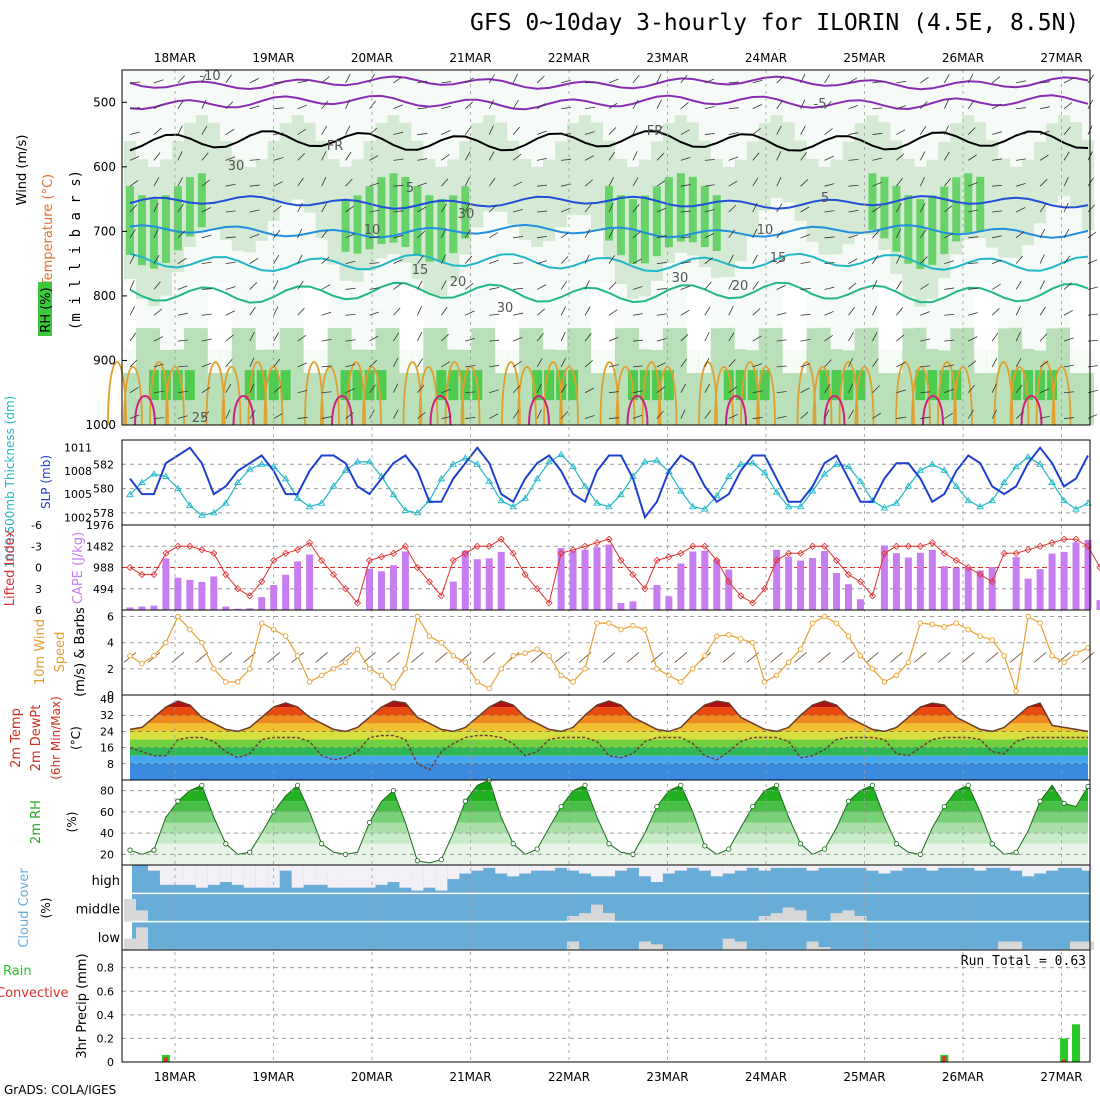  What do you see at coordinates (429, 376) in the screenshot?
I see `rh-blob-low` at bounding box center [429, 376].